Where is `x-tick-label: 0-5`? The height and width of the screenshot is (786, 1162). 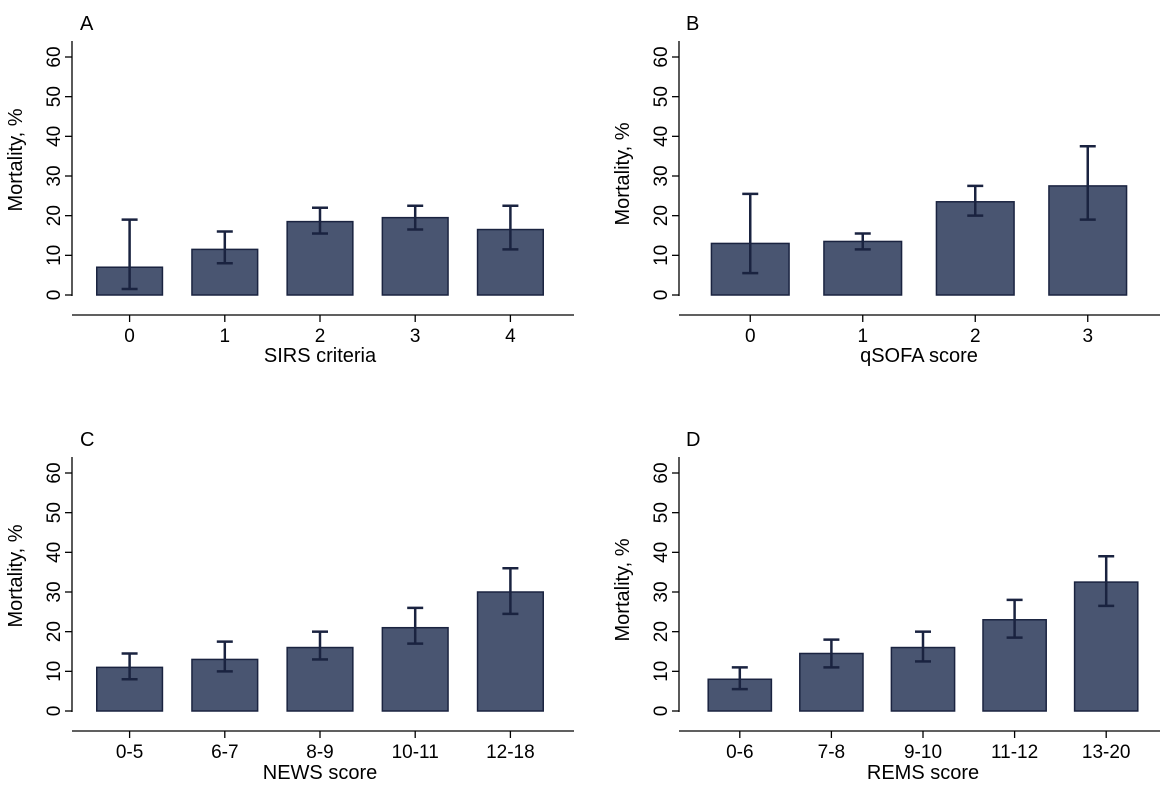 x-tick-label: 0-5 is located at coordinates (129, 752).